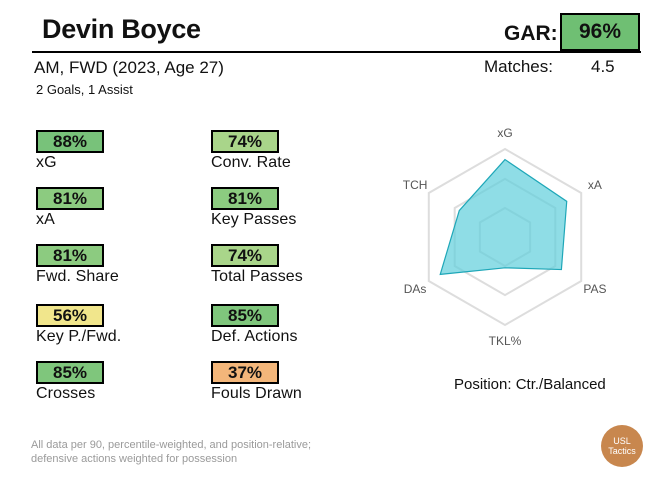 Image resolution: width=672 pixels, height=484 pixels. Describe the element at coordinates (70, 315) in the screenshot. I see `metric-percent: 56%` at that location.